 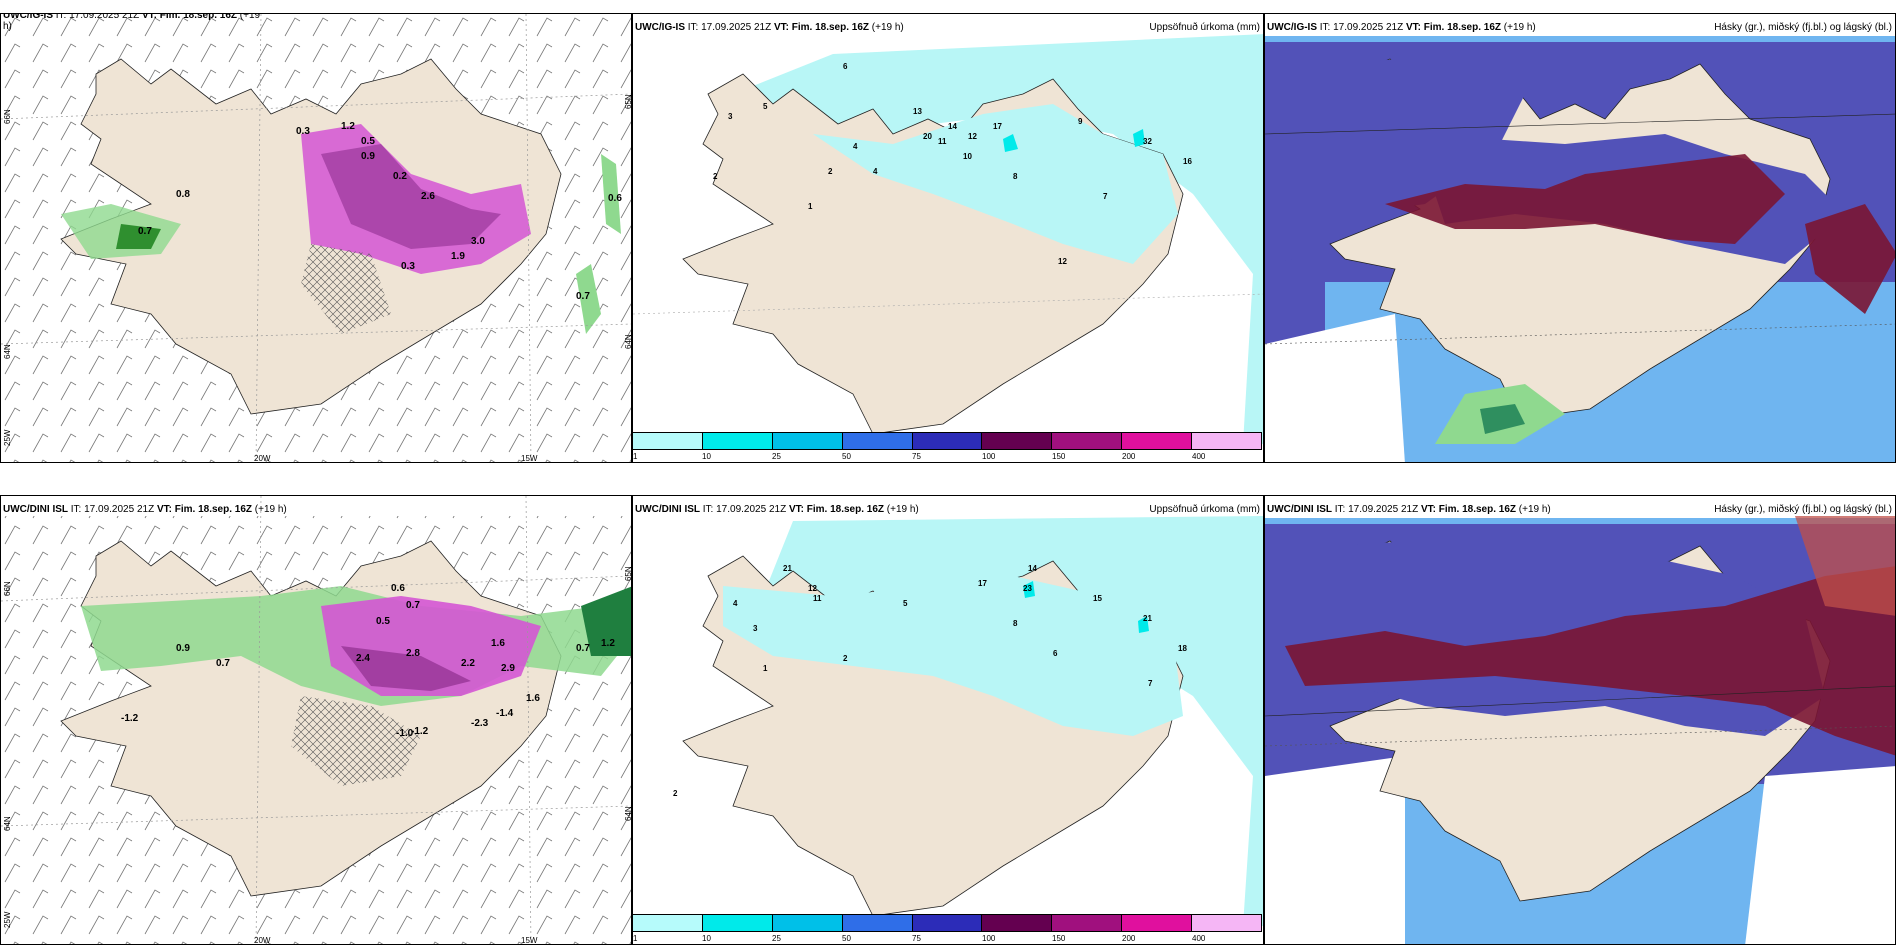 What do you see at coordinates (303, 131) in the screenshot?
I see `value-label: 0.3` at bounding box center [303, 131].